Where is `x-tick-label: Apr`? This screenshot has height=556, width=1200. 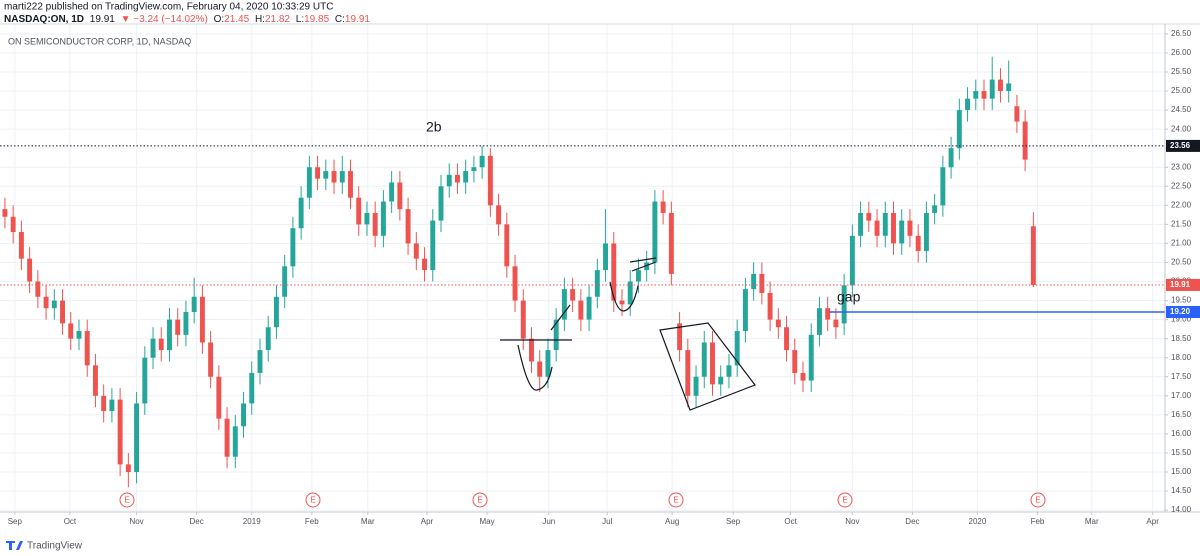
x-tick-label: Apr is located at coordinates (427, 521).